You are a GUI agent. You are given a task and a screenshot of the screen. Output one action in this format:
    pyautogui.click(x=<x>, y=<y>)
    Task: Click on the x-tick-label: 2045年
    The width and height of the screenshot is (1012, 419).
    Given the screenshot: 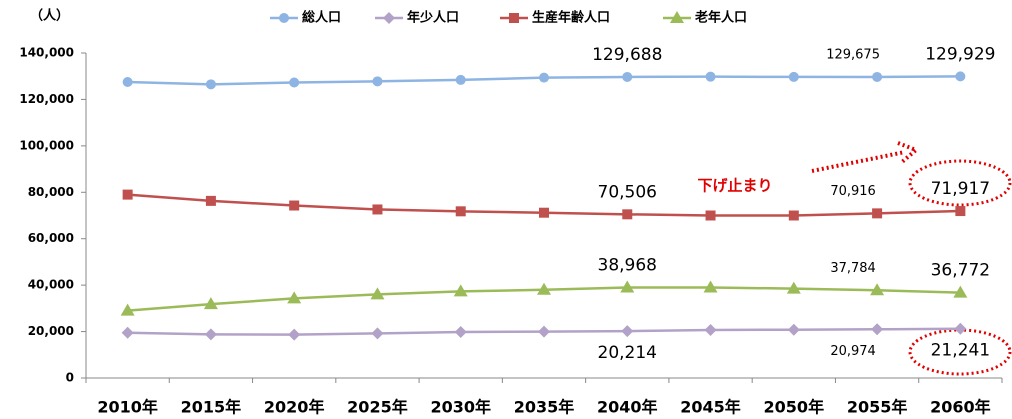 What is the action you would take?
    pyautogui.click(x=710, y=407)
    